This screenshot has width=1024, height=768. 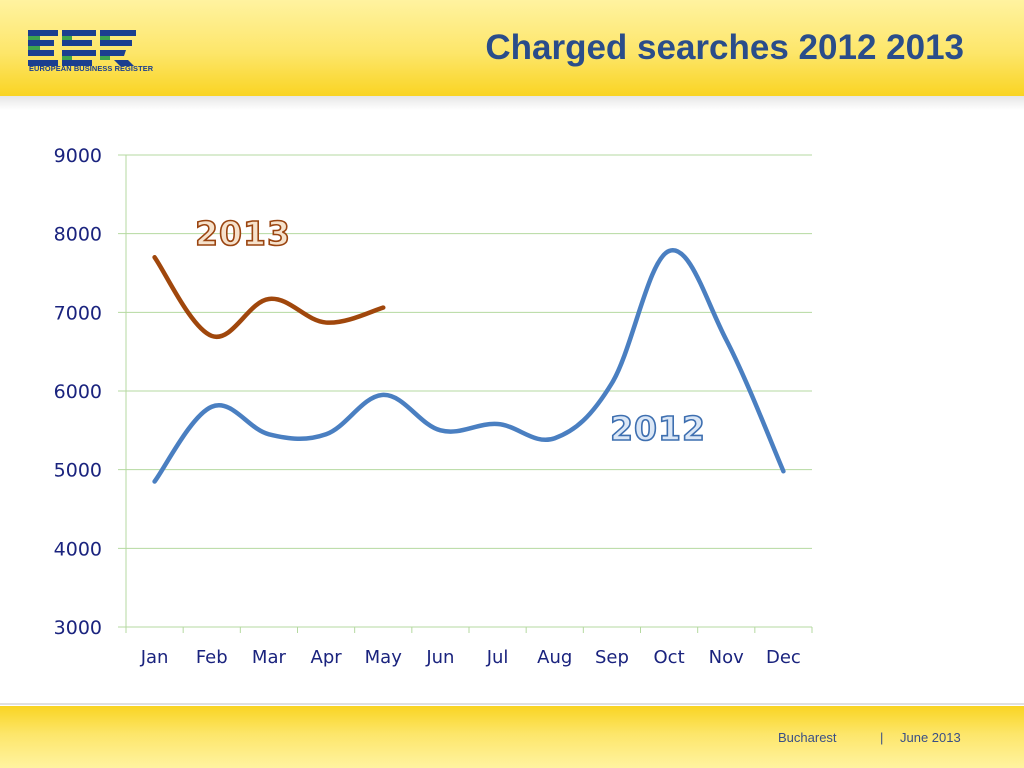 I want to click on y-tick-label-5000: 5000, so click(x=78, y=471).